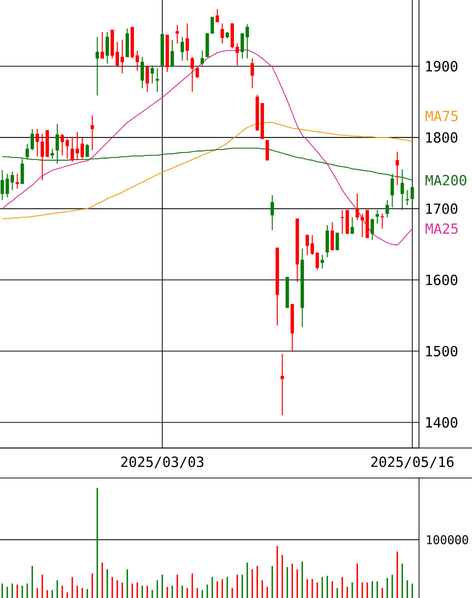 The image size is (472, 598). What do you see at coordinates (442, 351) in the screenshot?
I see `y-tick-label: 1500` at bounding box center [442, 351].